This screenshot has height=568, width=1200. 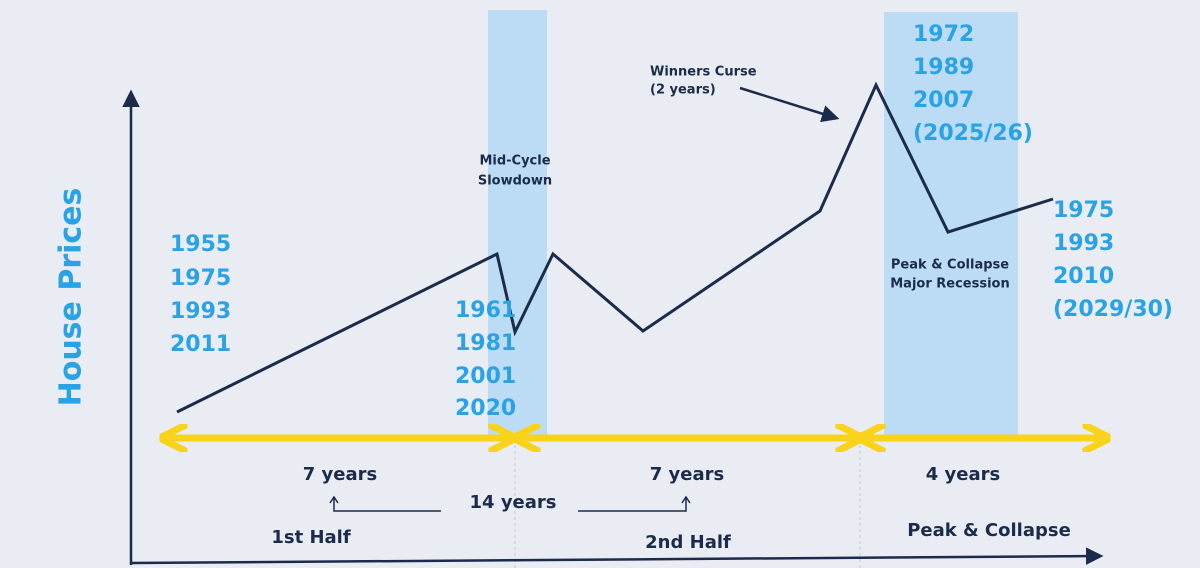 What do you see at coordinates (485, 408) in the screenshot?
I see `year: 2020` at bounding box center [485, 408].